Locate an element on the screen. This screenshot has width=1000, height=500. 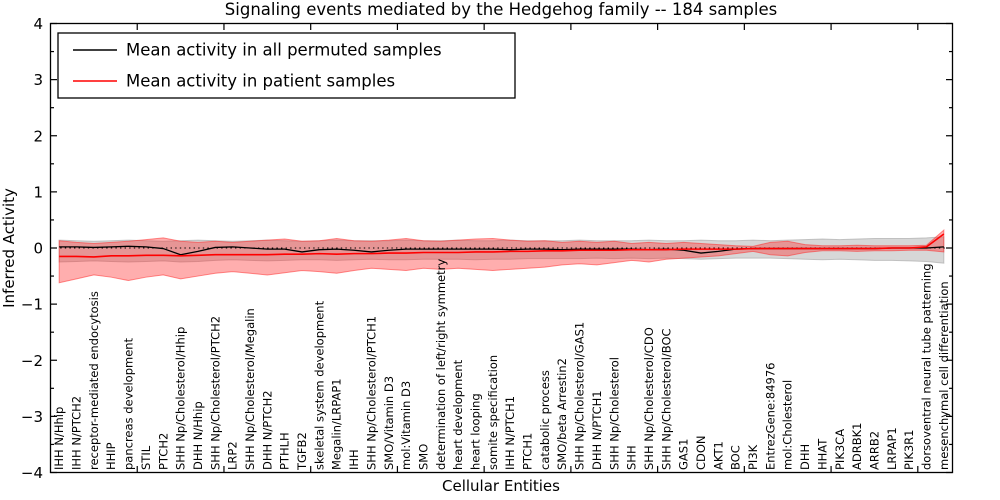
x-category-label: DHH N/PTCH1 is located at coordinates (597, 430).